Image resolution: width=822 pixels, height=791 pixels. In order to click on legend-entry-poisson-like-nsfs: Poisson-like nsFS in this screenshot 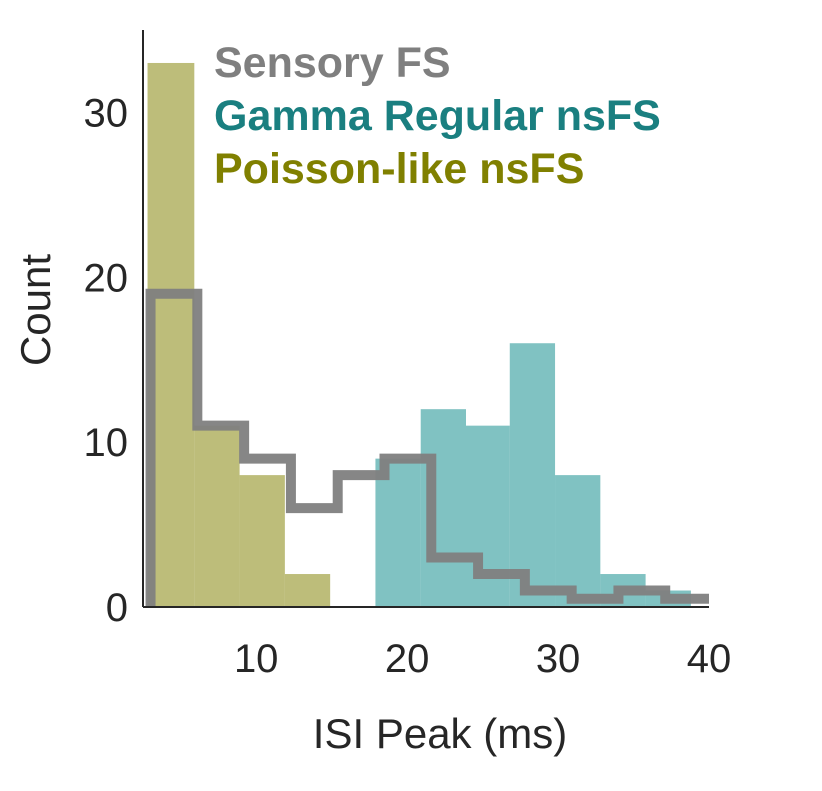, I will do `click(399, 169)`.